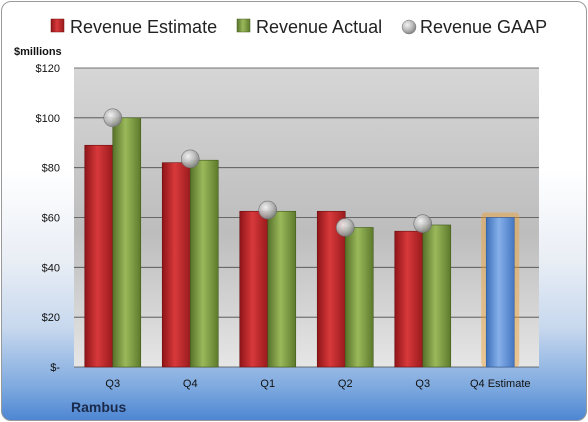 The image size is (588, 422). Describe the element at coordinates (190, 384) in the screenshot. I see `x-tick-label: Q4` at that location.